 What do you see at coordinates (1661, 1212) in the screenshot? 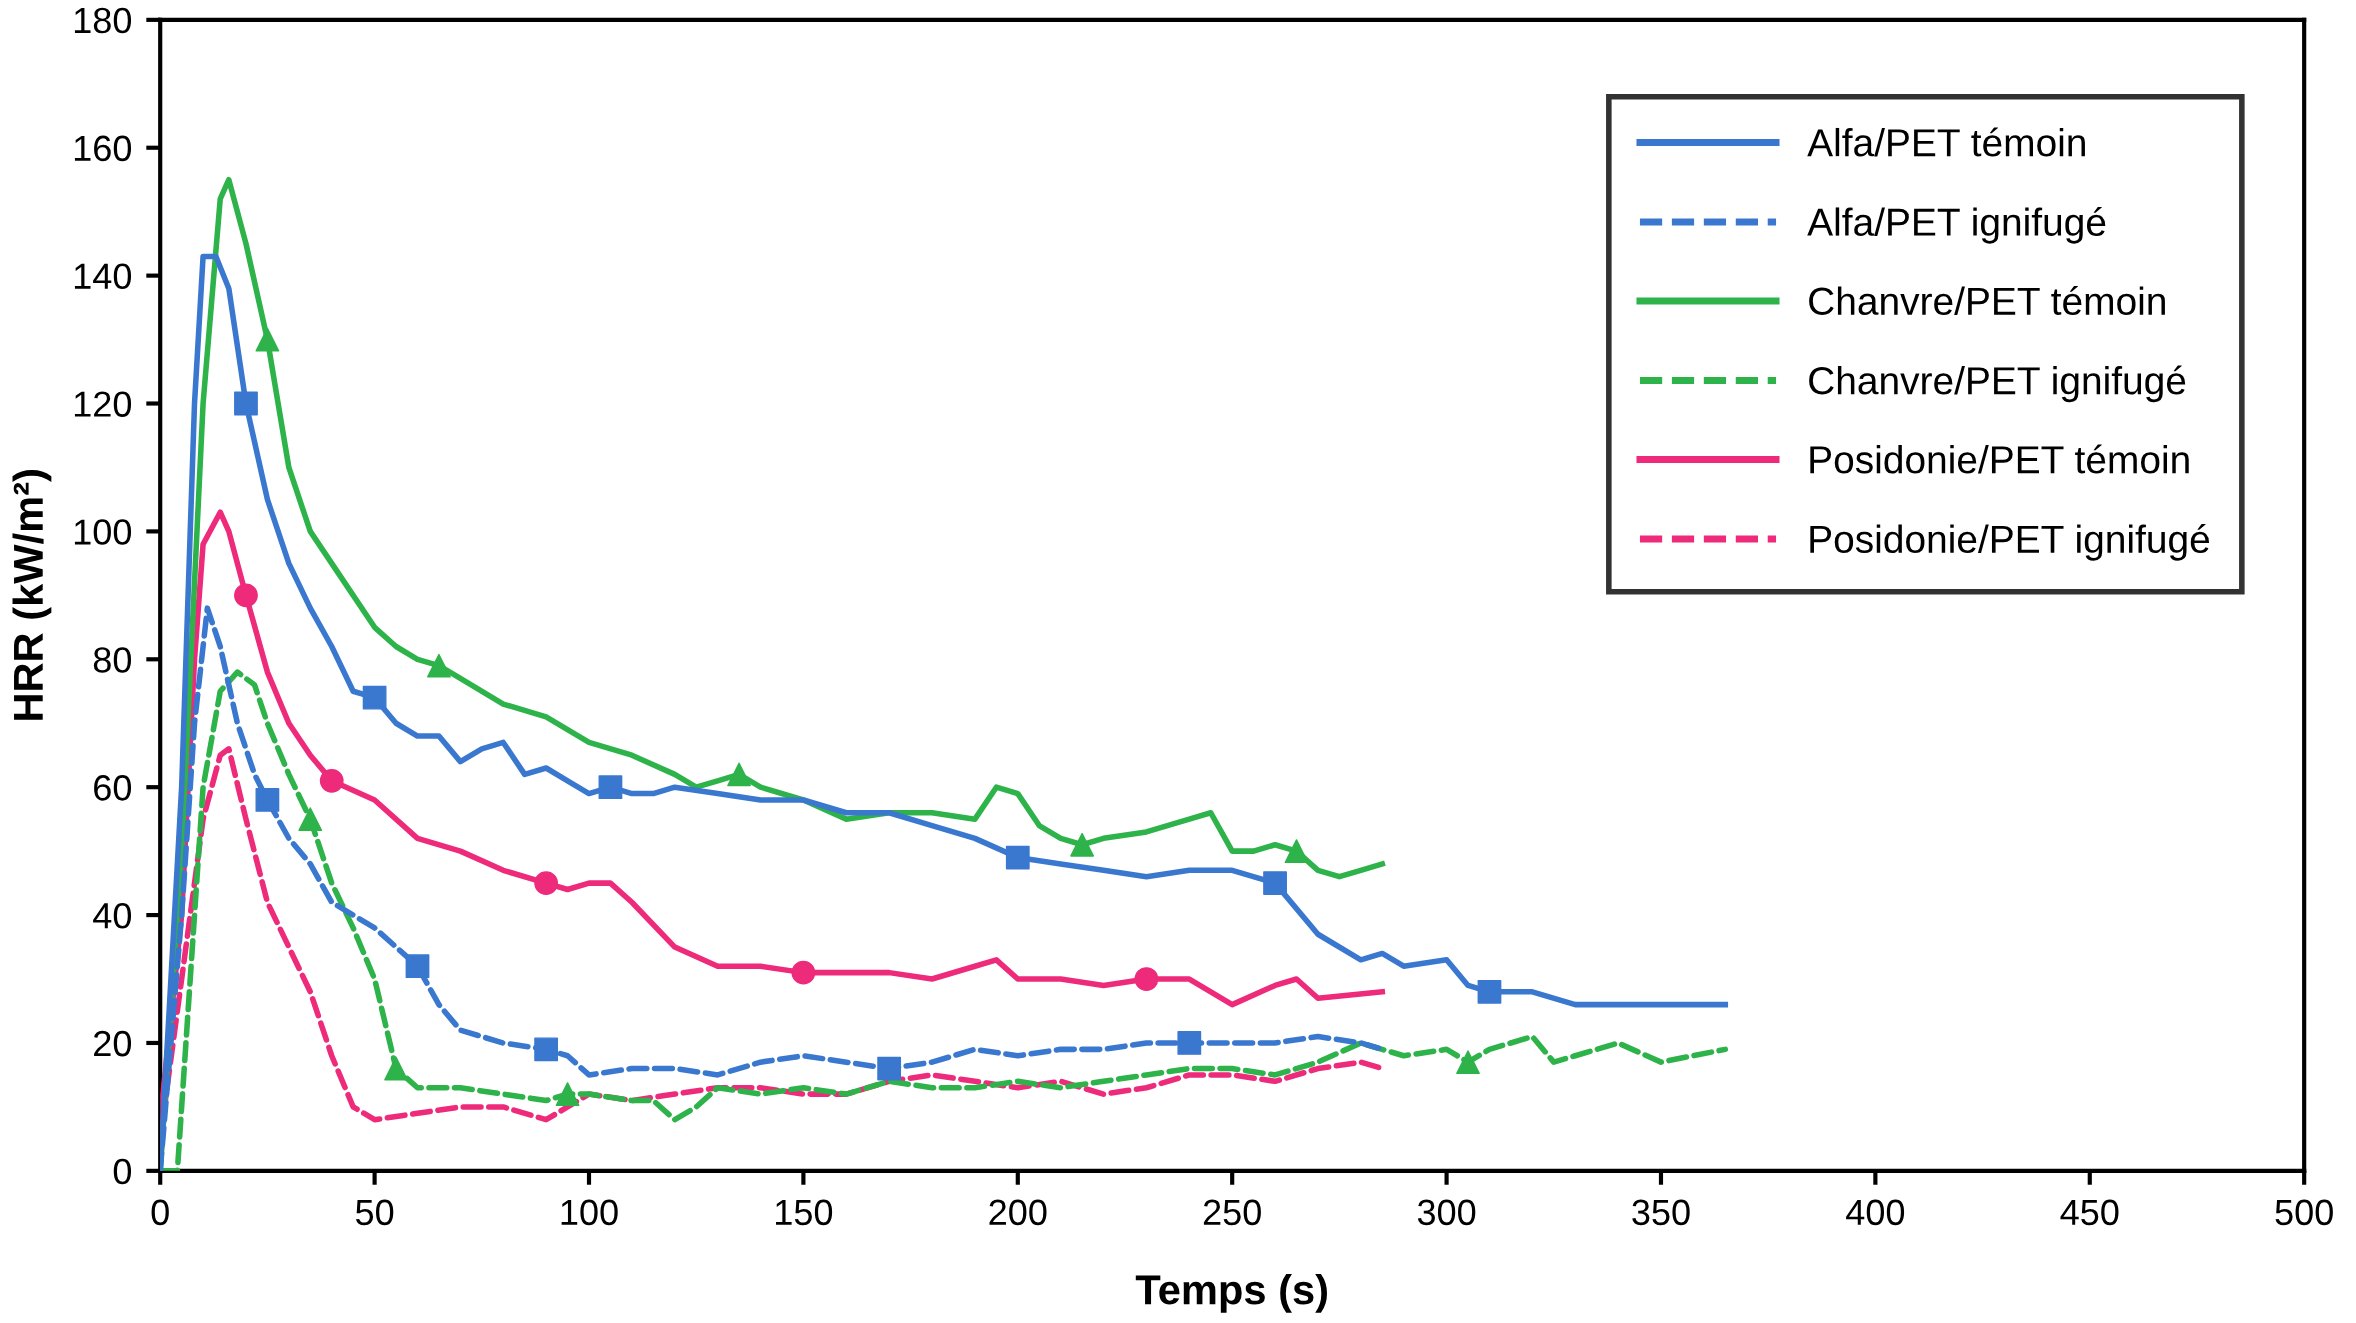
I see `x-tick-label: 350` at bounding box center [1661, 1212].